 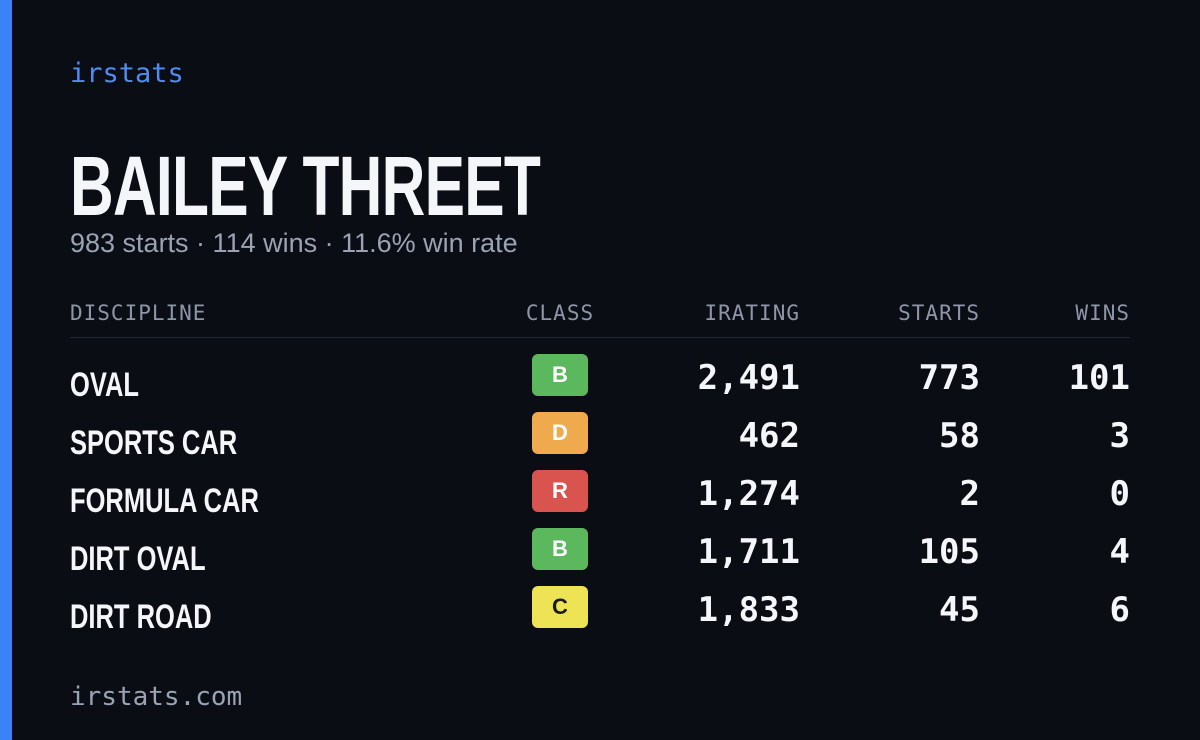 What do you see at coordinates (141, 617) in the screenshot?
I see `discipline: DIRT ROAD` at bounding box center [141, 617].